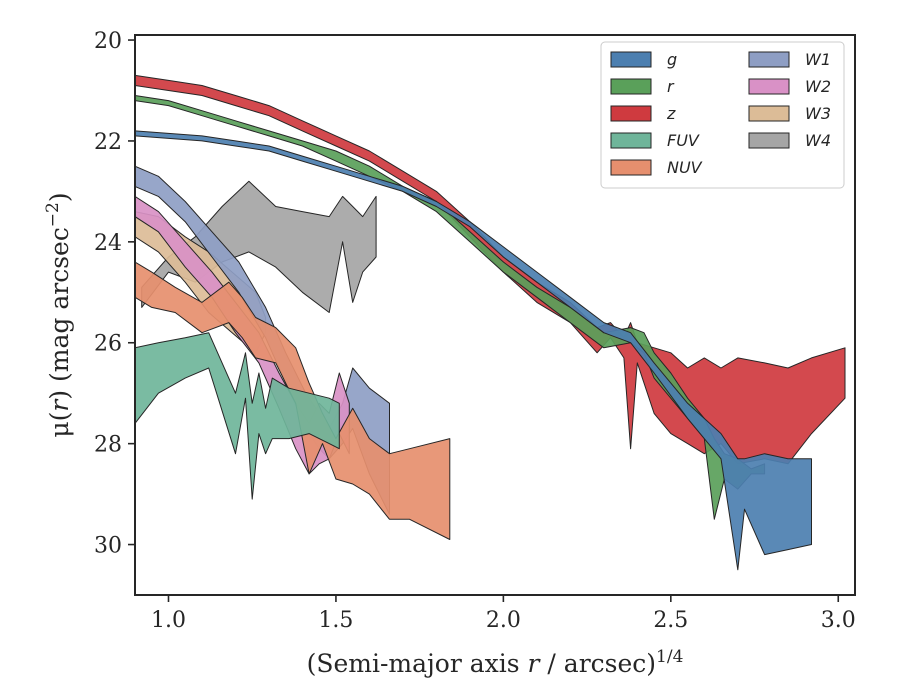 The image size is (900, 700). What do you see at coordinates (168, 620) in the screenshot?
I see `x-tick-label: 1.0` at bounding box center [168, 620].